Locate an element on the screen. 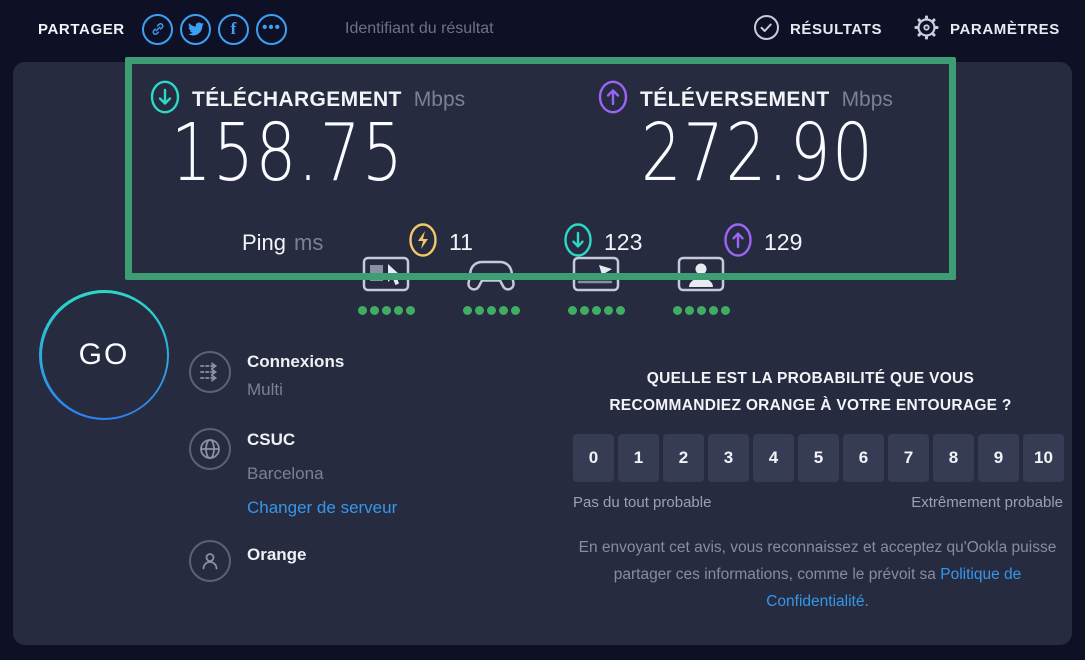 This screenshot has height=660, width=1085. isp-name: Orange is located at coordinates (277, 554).